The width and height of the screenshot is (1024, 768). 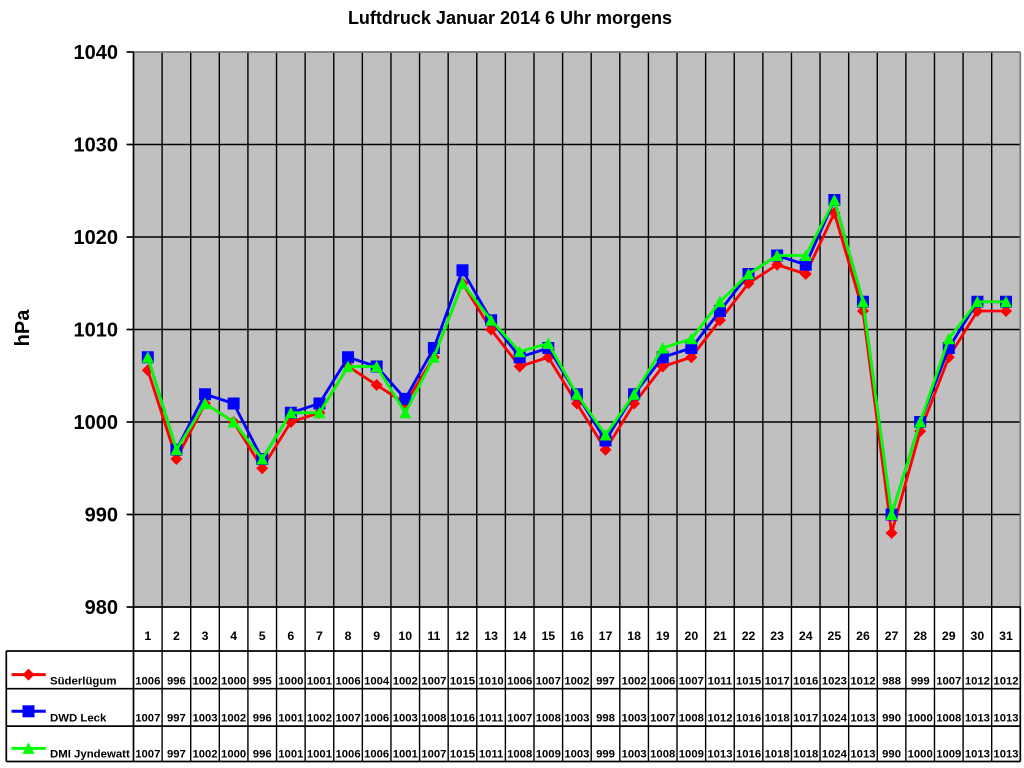 I want to click on svg-text: 8, so click(x=348, y=636).